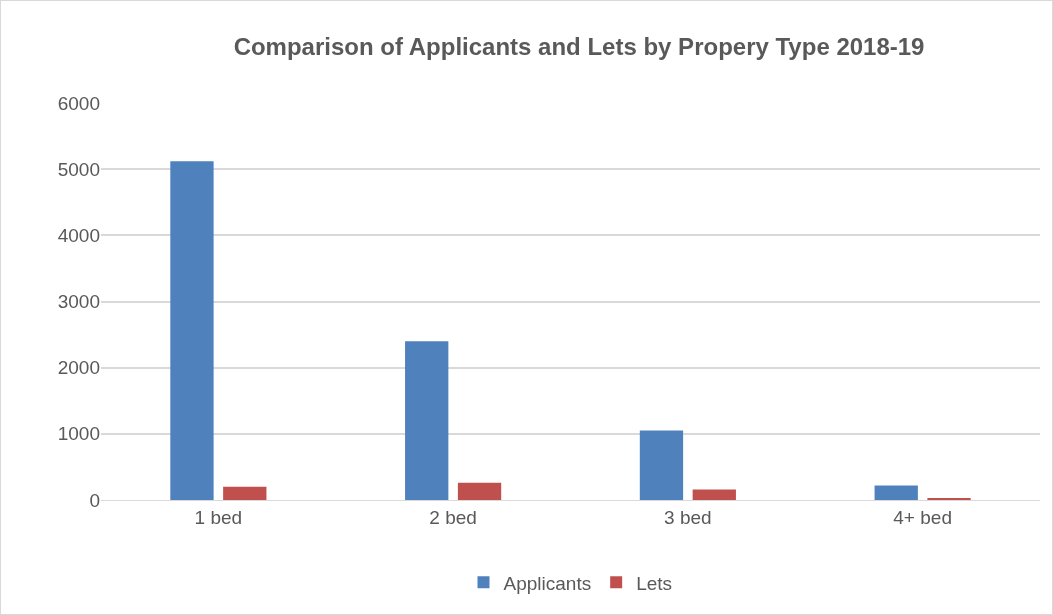 The image size is (1053, 615). What do you see at coordinates (78, 302) in the screenshot?
I see `y-tick-label: 3000` at bounding box center [78, 302].